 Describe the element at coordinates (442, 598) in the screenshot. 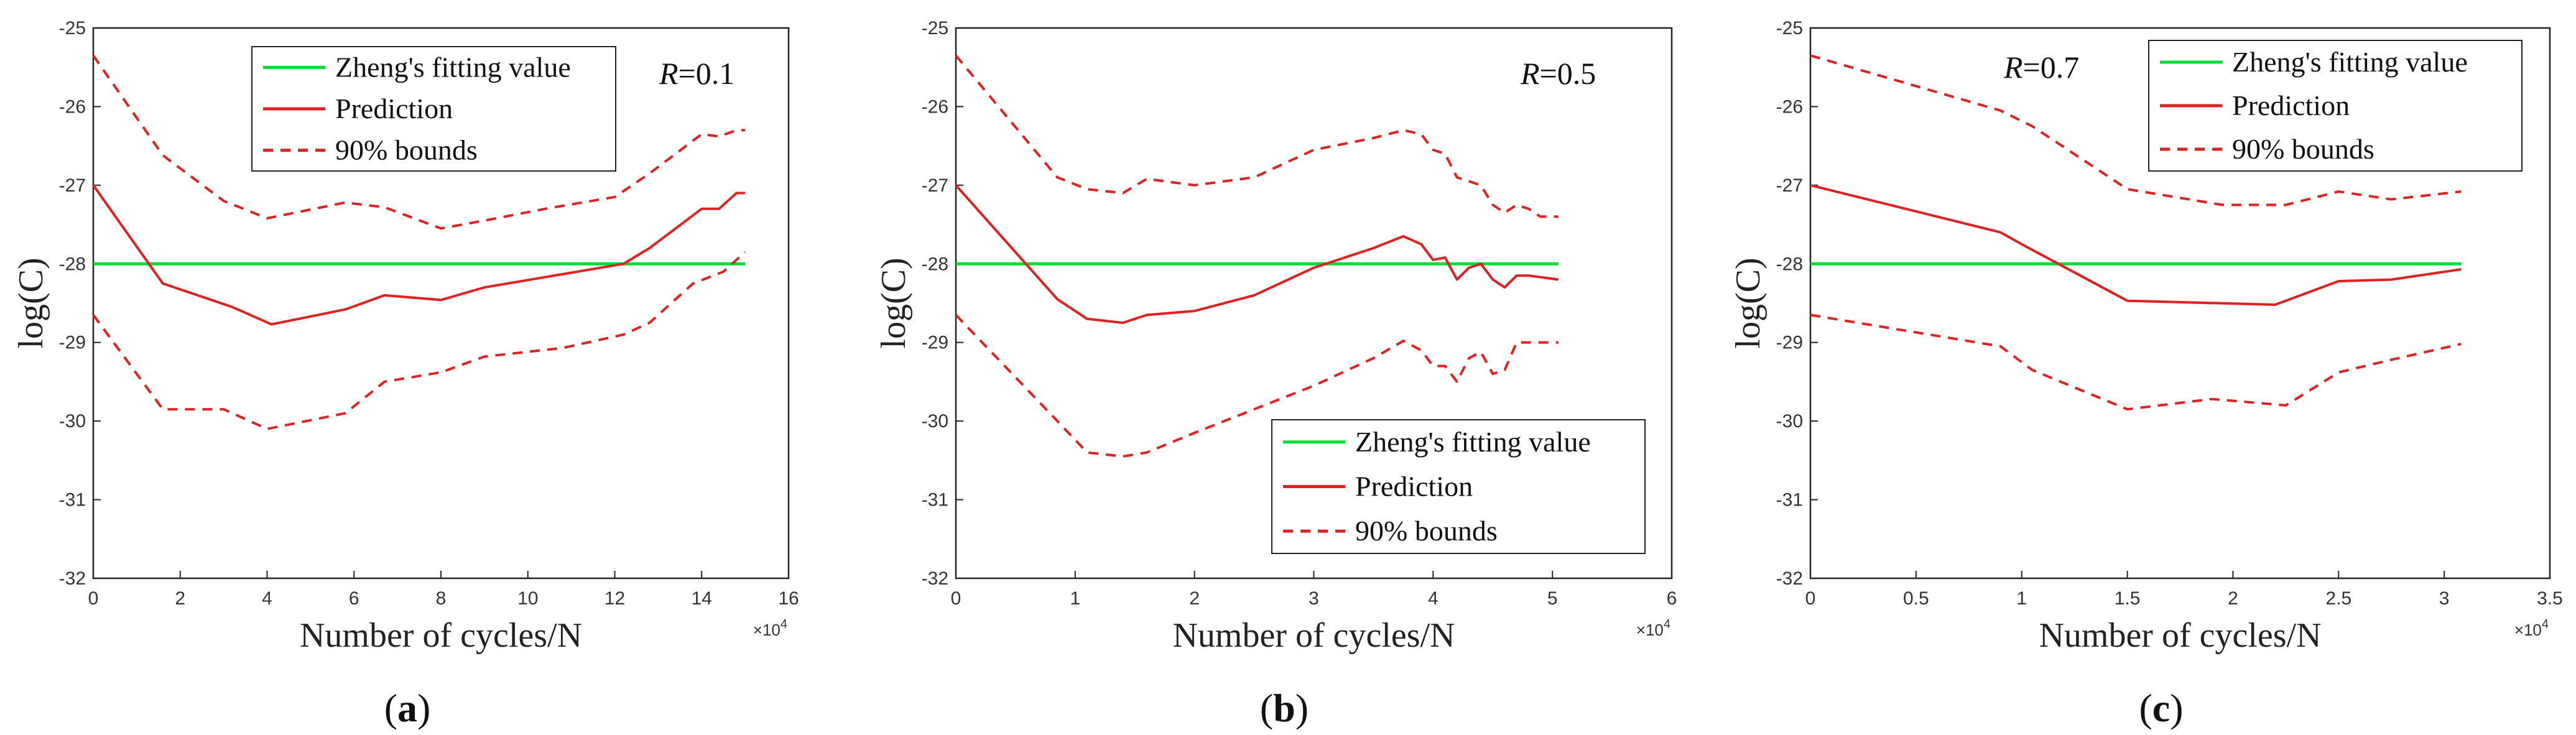

I see `x-tick-label: 8` at that location.